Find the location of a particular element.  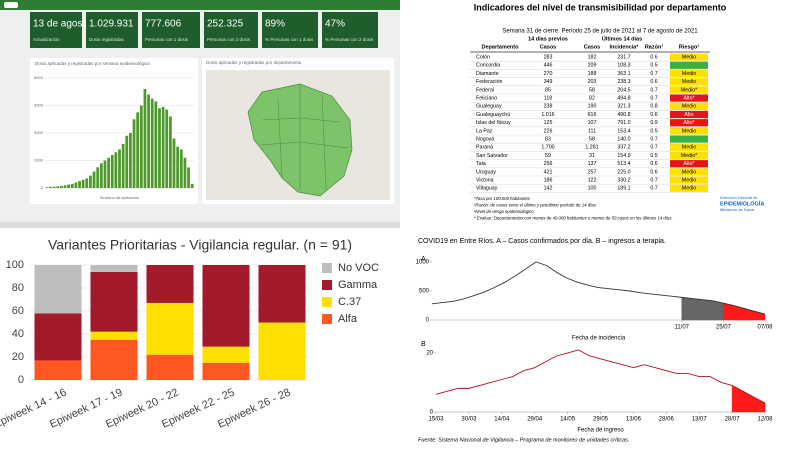

table-note: ²Nivel de riesgo epidemiológico is located at coordinates (504, 211).